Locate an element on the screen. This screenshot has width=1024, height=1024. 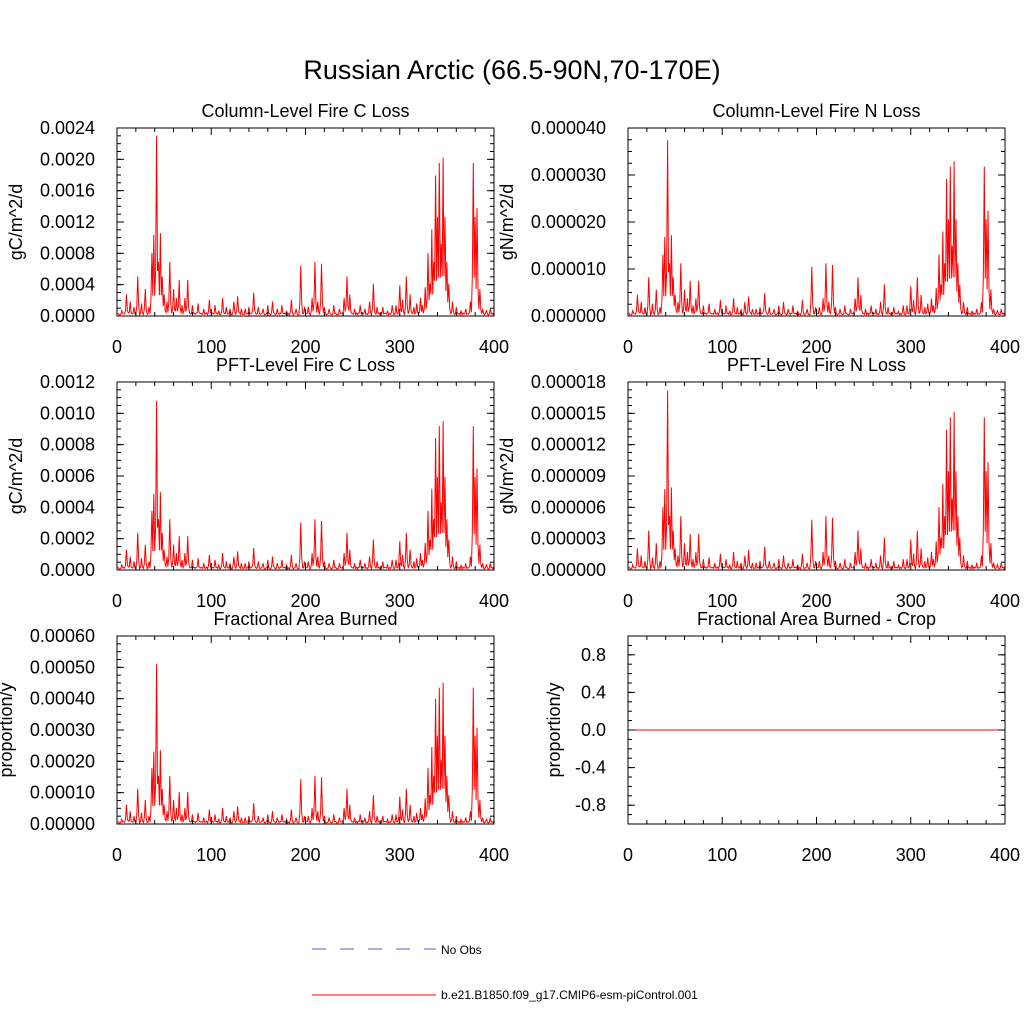
pft-level-fire-c-loss-xtick-label: 300 is located at coordinates (400, 601).